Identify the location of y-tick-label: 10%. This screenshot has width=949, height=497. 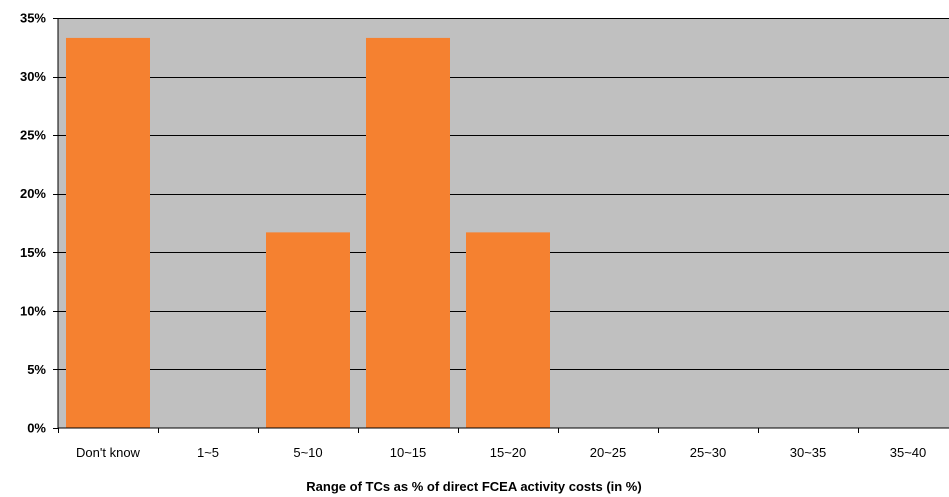
(33, 310).